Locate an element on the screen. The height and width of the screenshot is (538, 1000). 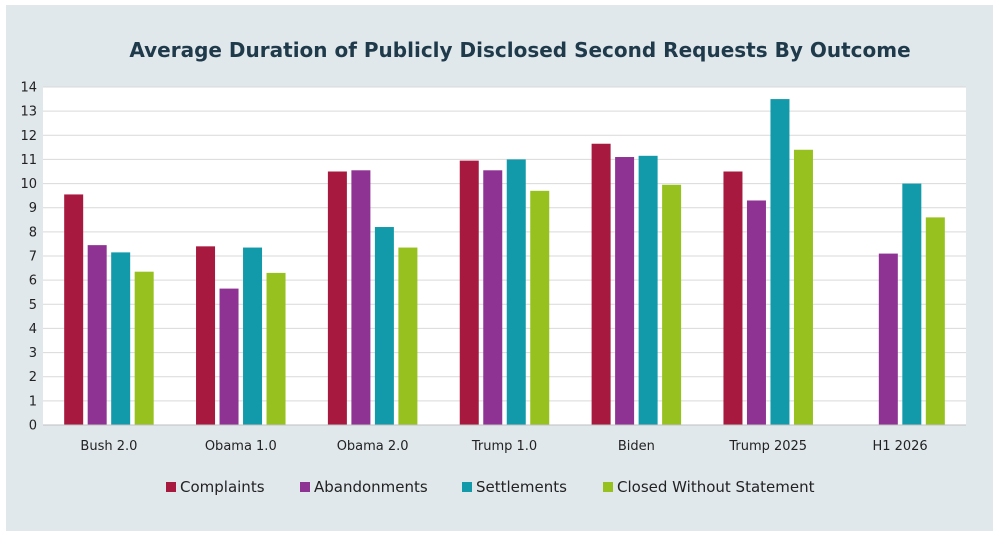
x-category-label: Obama 2.0 is located at coordinates (373, 446).